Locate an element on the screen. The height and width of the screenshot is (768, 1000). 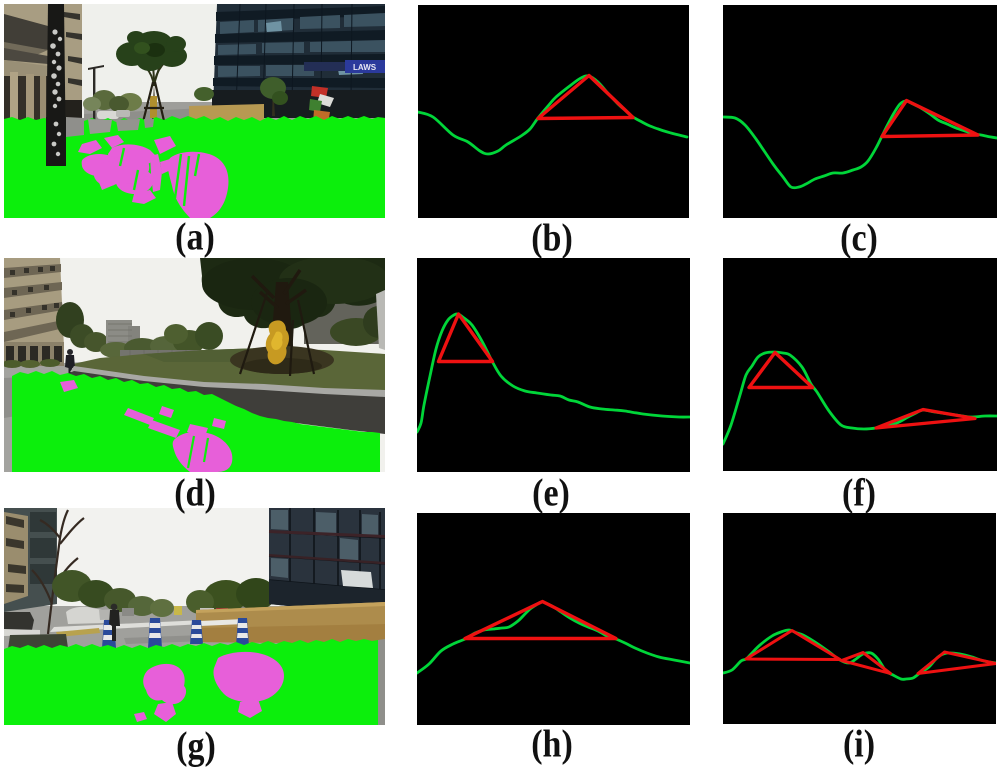
svg-text: LAWS is located at coordinates (365, 67).